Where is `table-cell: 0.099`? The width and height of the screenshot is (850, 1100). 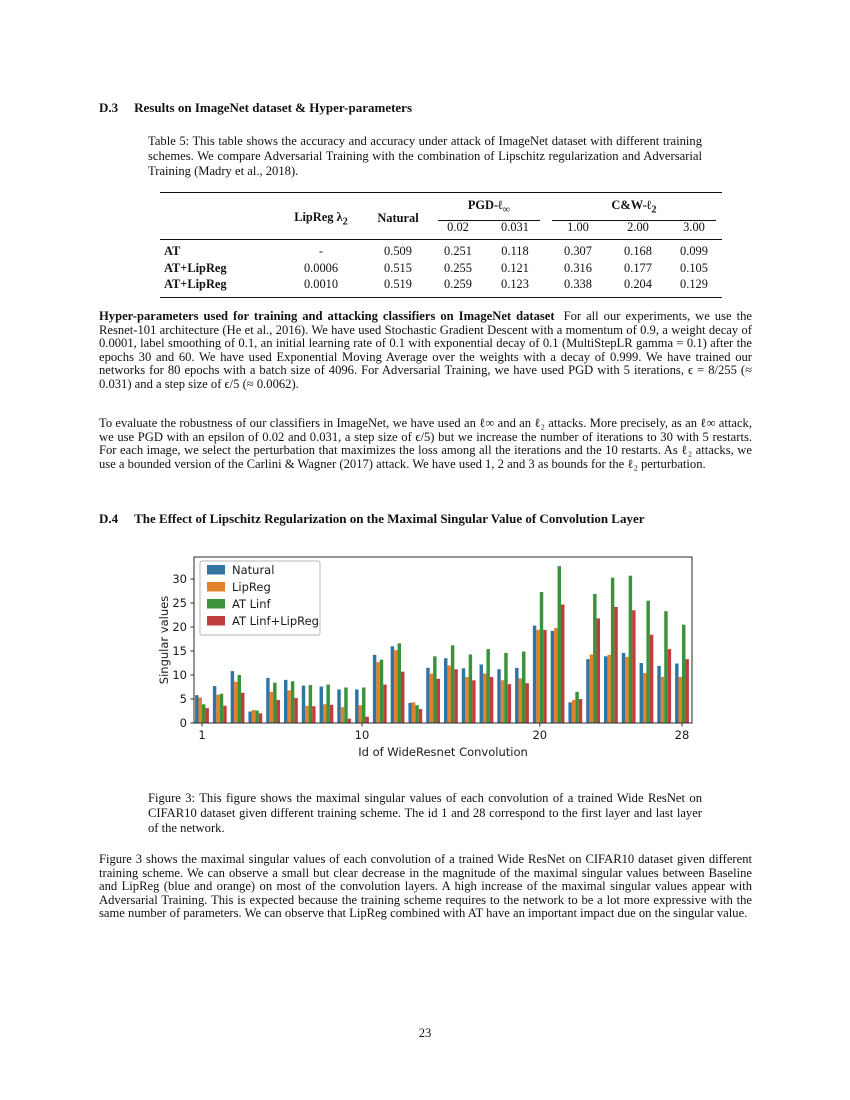
table-cell: 0.099 is located at coordinates (694, 249).